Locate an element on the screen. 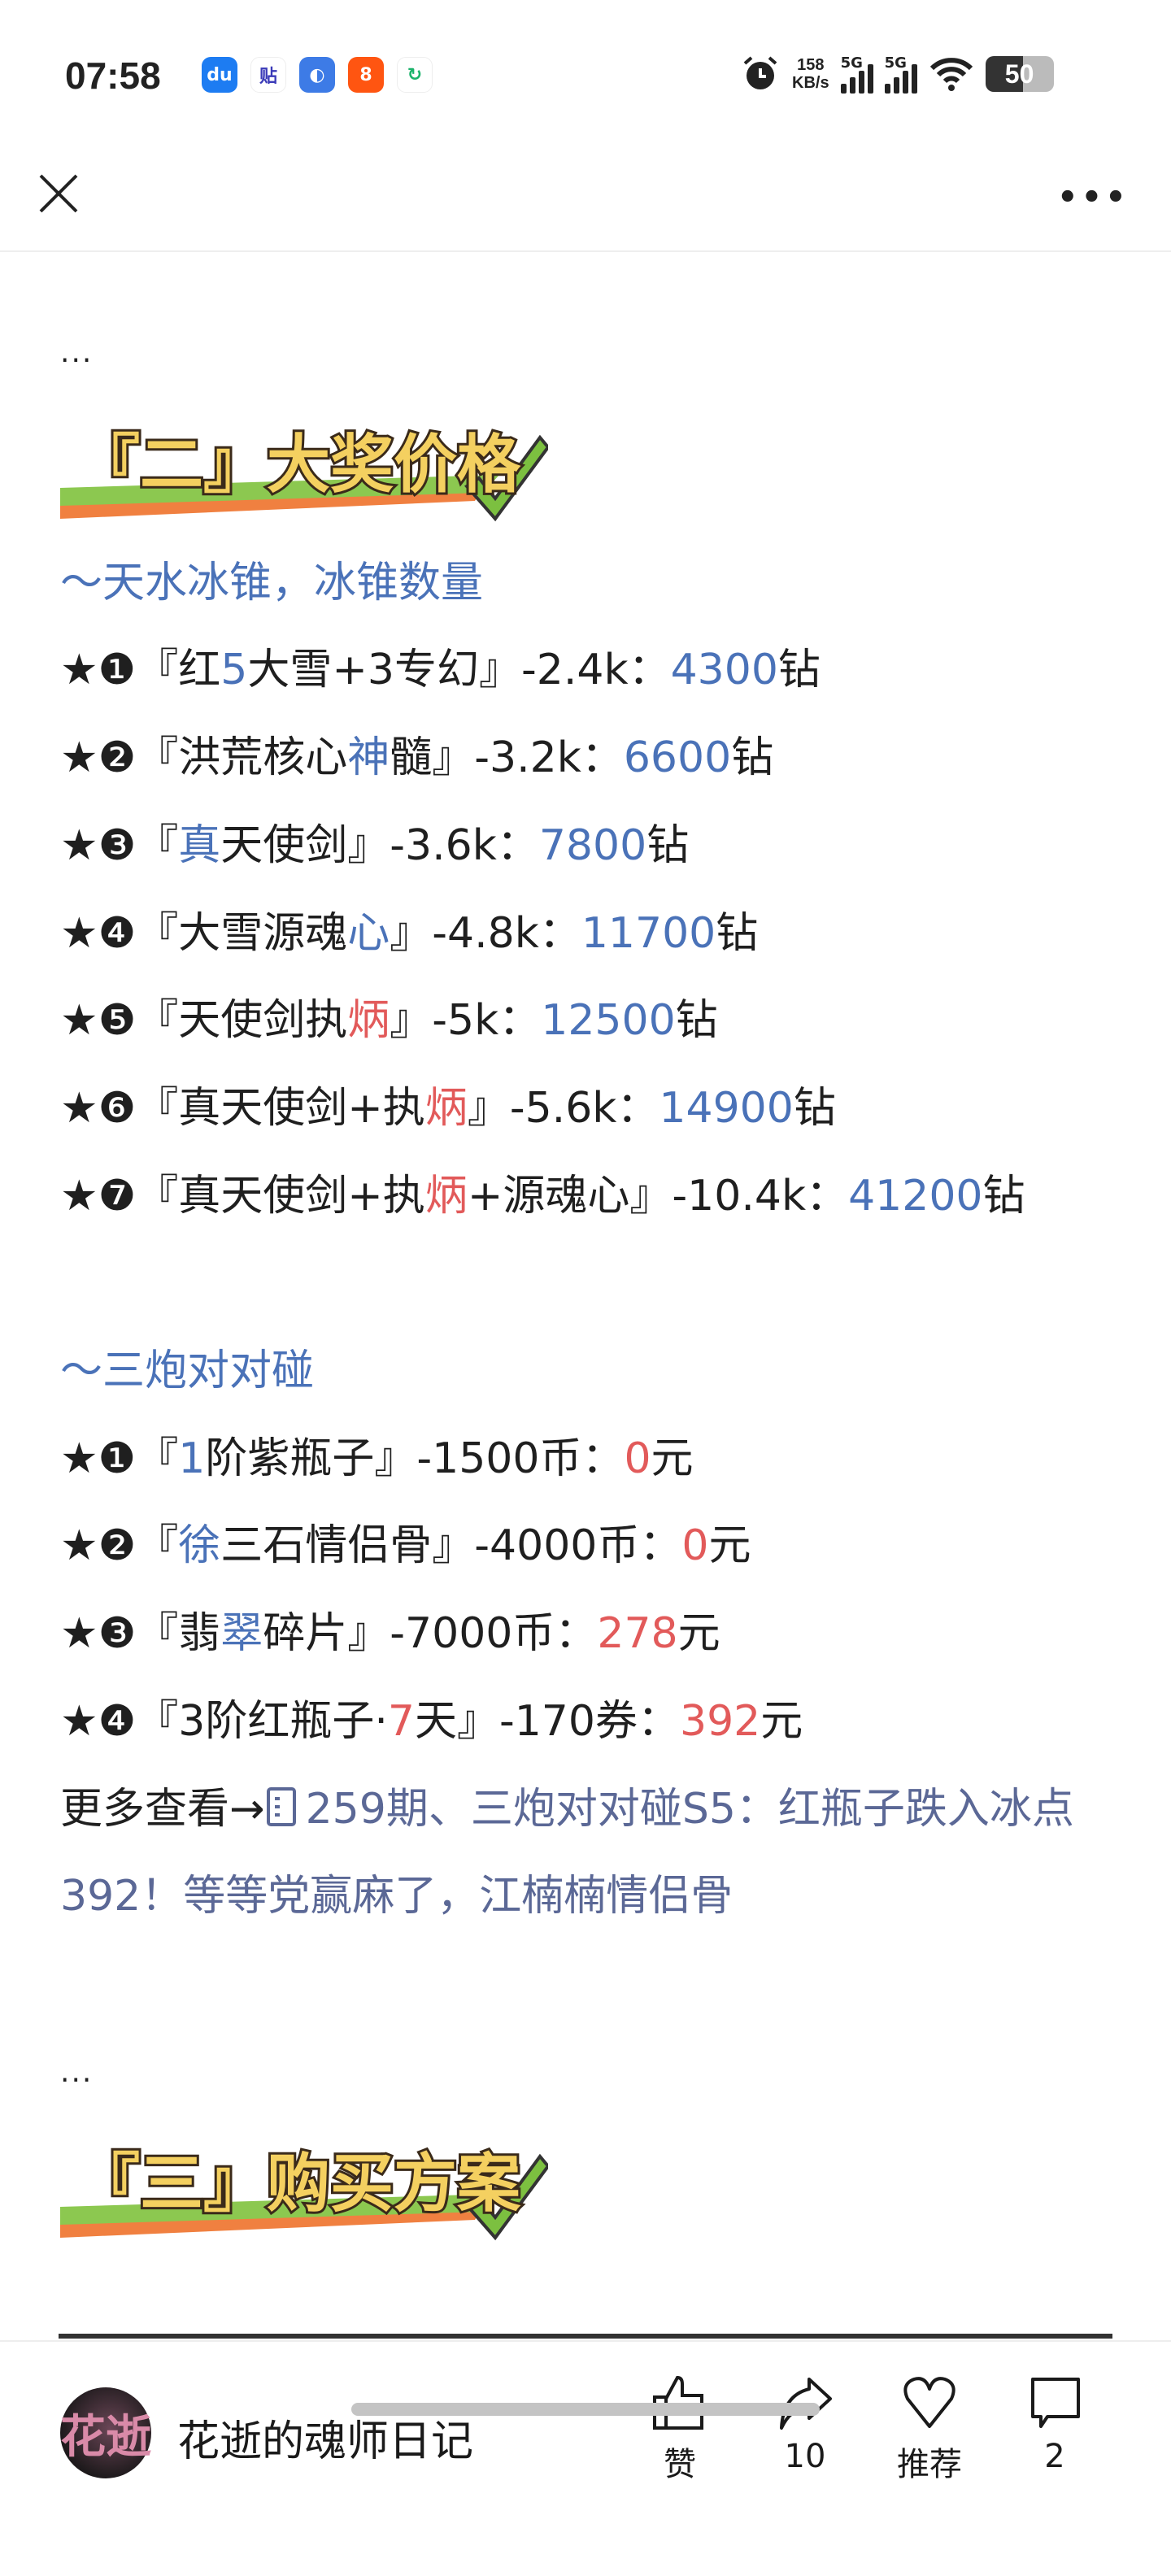  price-item-segment: 徐 is located at coordinates (199, 1546).